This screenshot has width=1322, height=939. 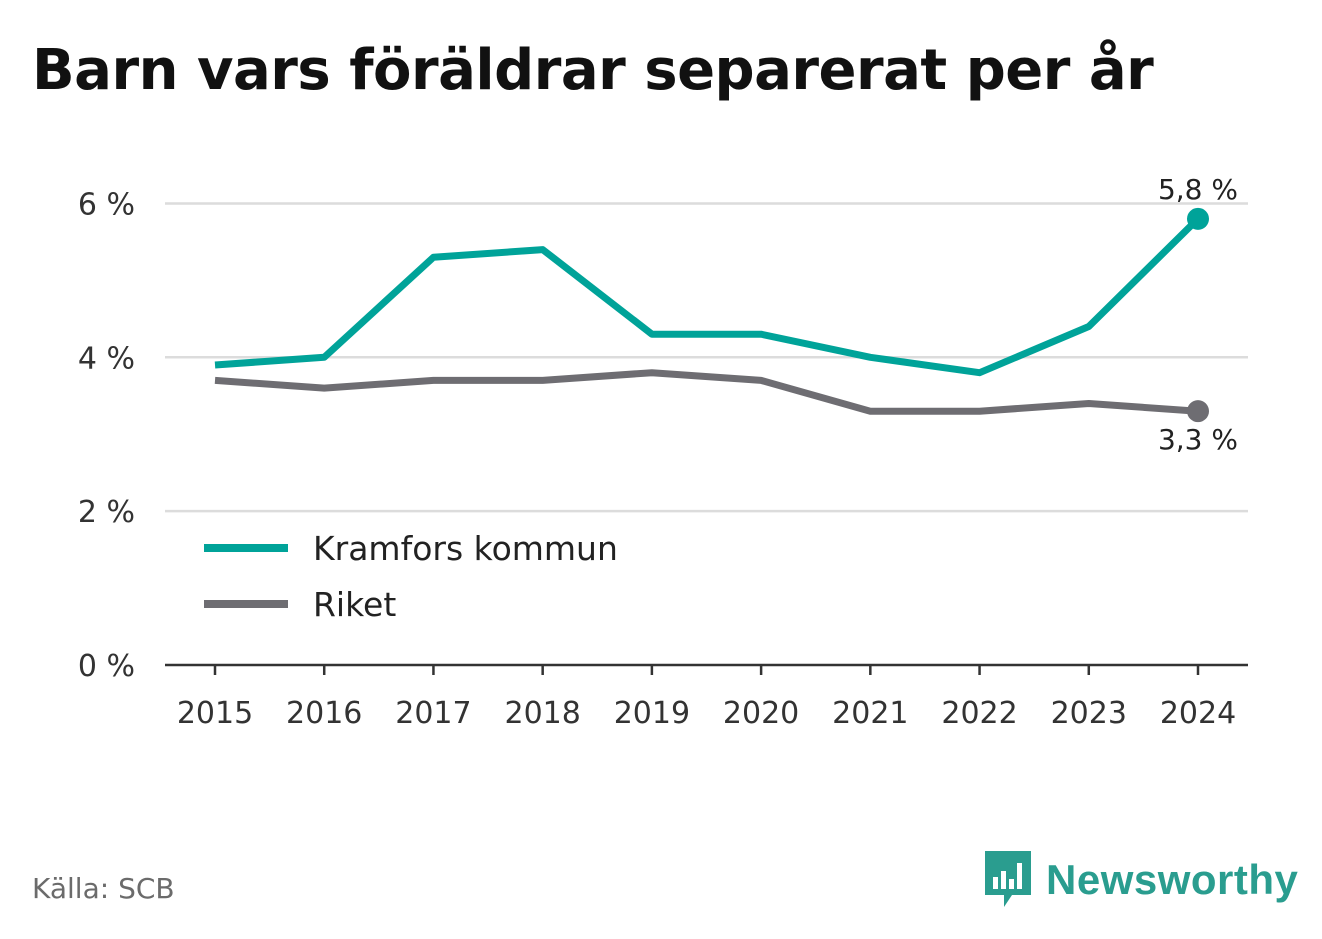 What do you see at coordinates (106, 435) in the screenshot?
I see `y-axis-ticks: 0 % 2 % 4 % 6 %` at bounding box center [106, 435].